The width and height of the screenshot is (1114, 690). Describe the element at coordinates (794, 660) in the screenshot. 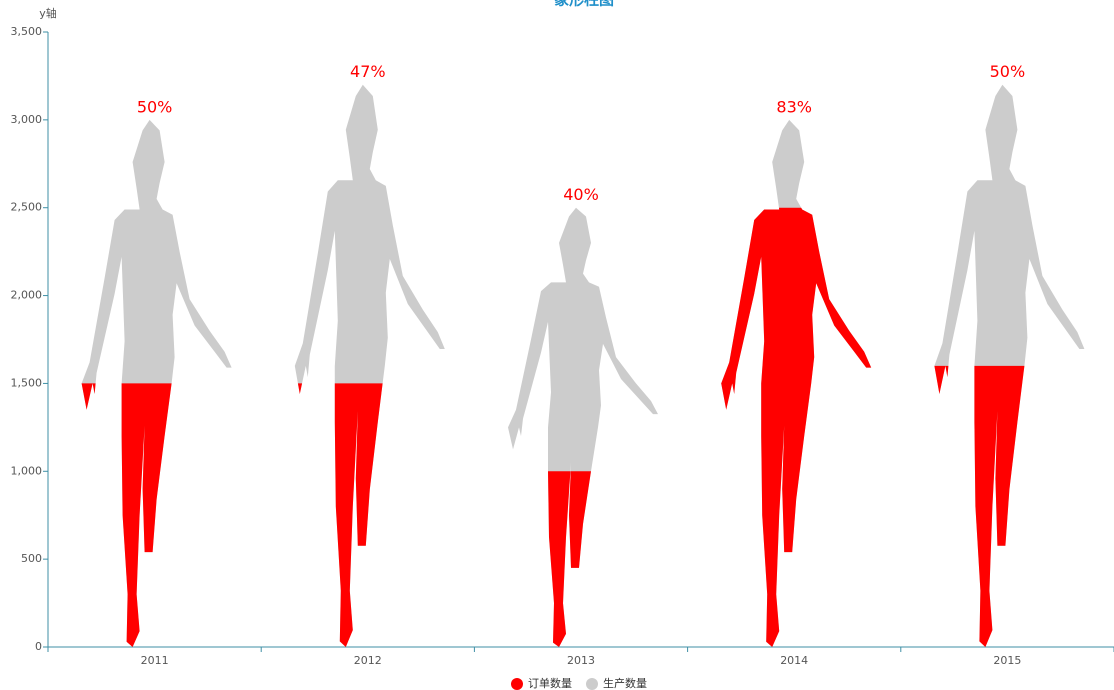

I see `x-tick-label: 2014` at that location.